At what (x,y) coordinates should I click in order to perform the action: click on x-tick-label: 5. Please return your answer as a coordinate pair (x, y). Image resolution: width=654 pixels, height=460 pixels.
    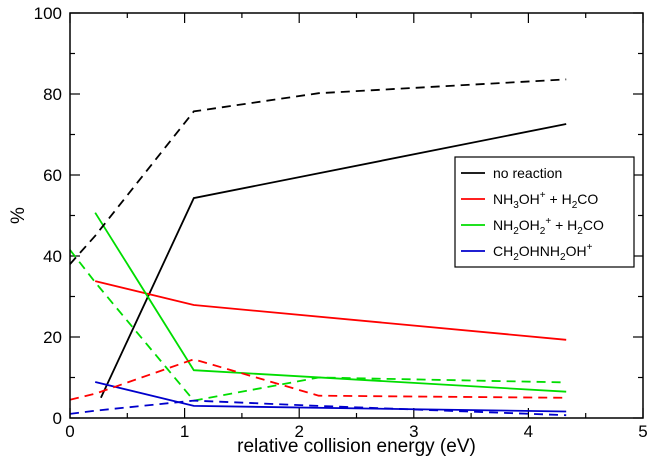
    Looking at the image, I should click on (642, 431).